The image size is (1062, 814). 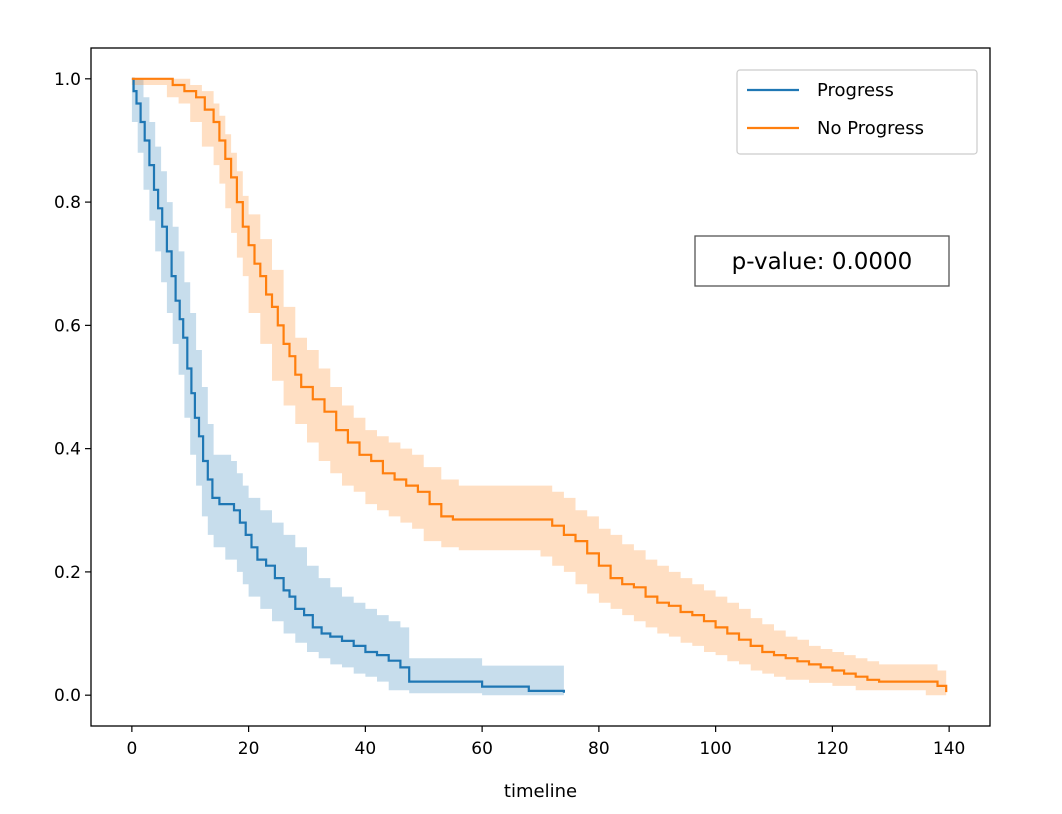 What do you see at coordinates (949, 749) in the screenshot?
I see `x-tick-label: 140` at bounding box center [949, 749].